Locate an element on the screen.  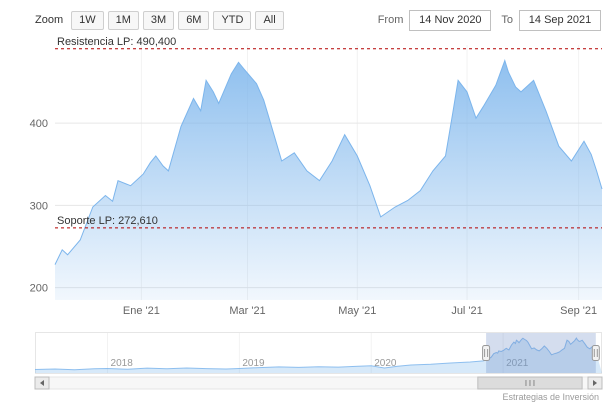
navigator-selected-range is located at coordinates (541, 353).